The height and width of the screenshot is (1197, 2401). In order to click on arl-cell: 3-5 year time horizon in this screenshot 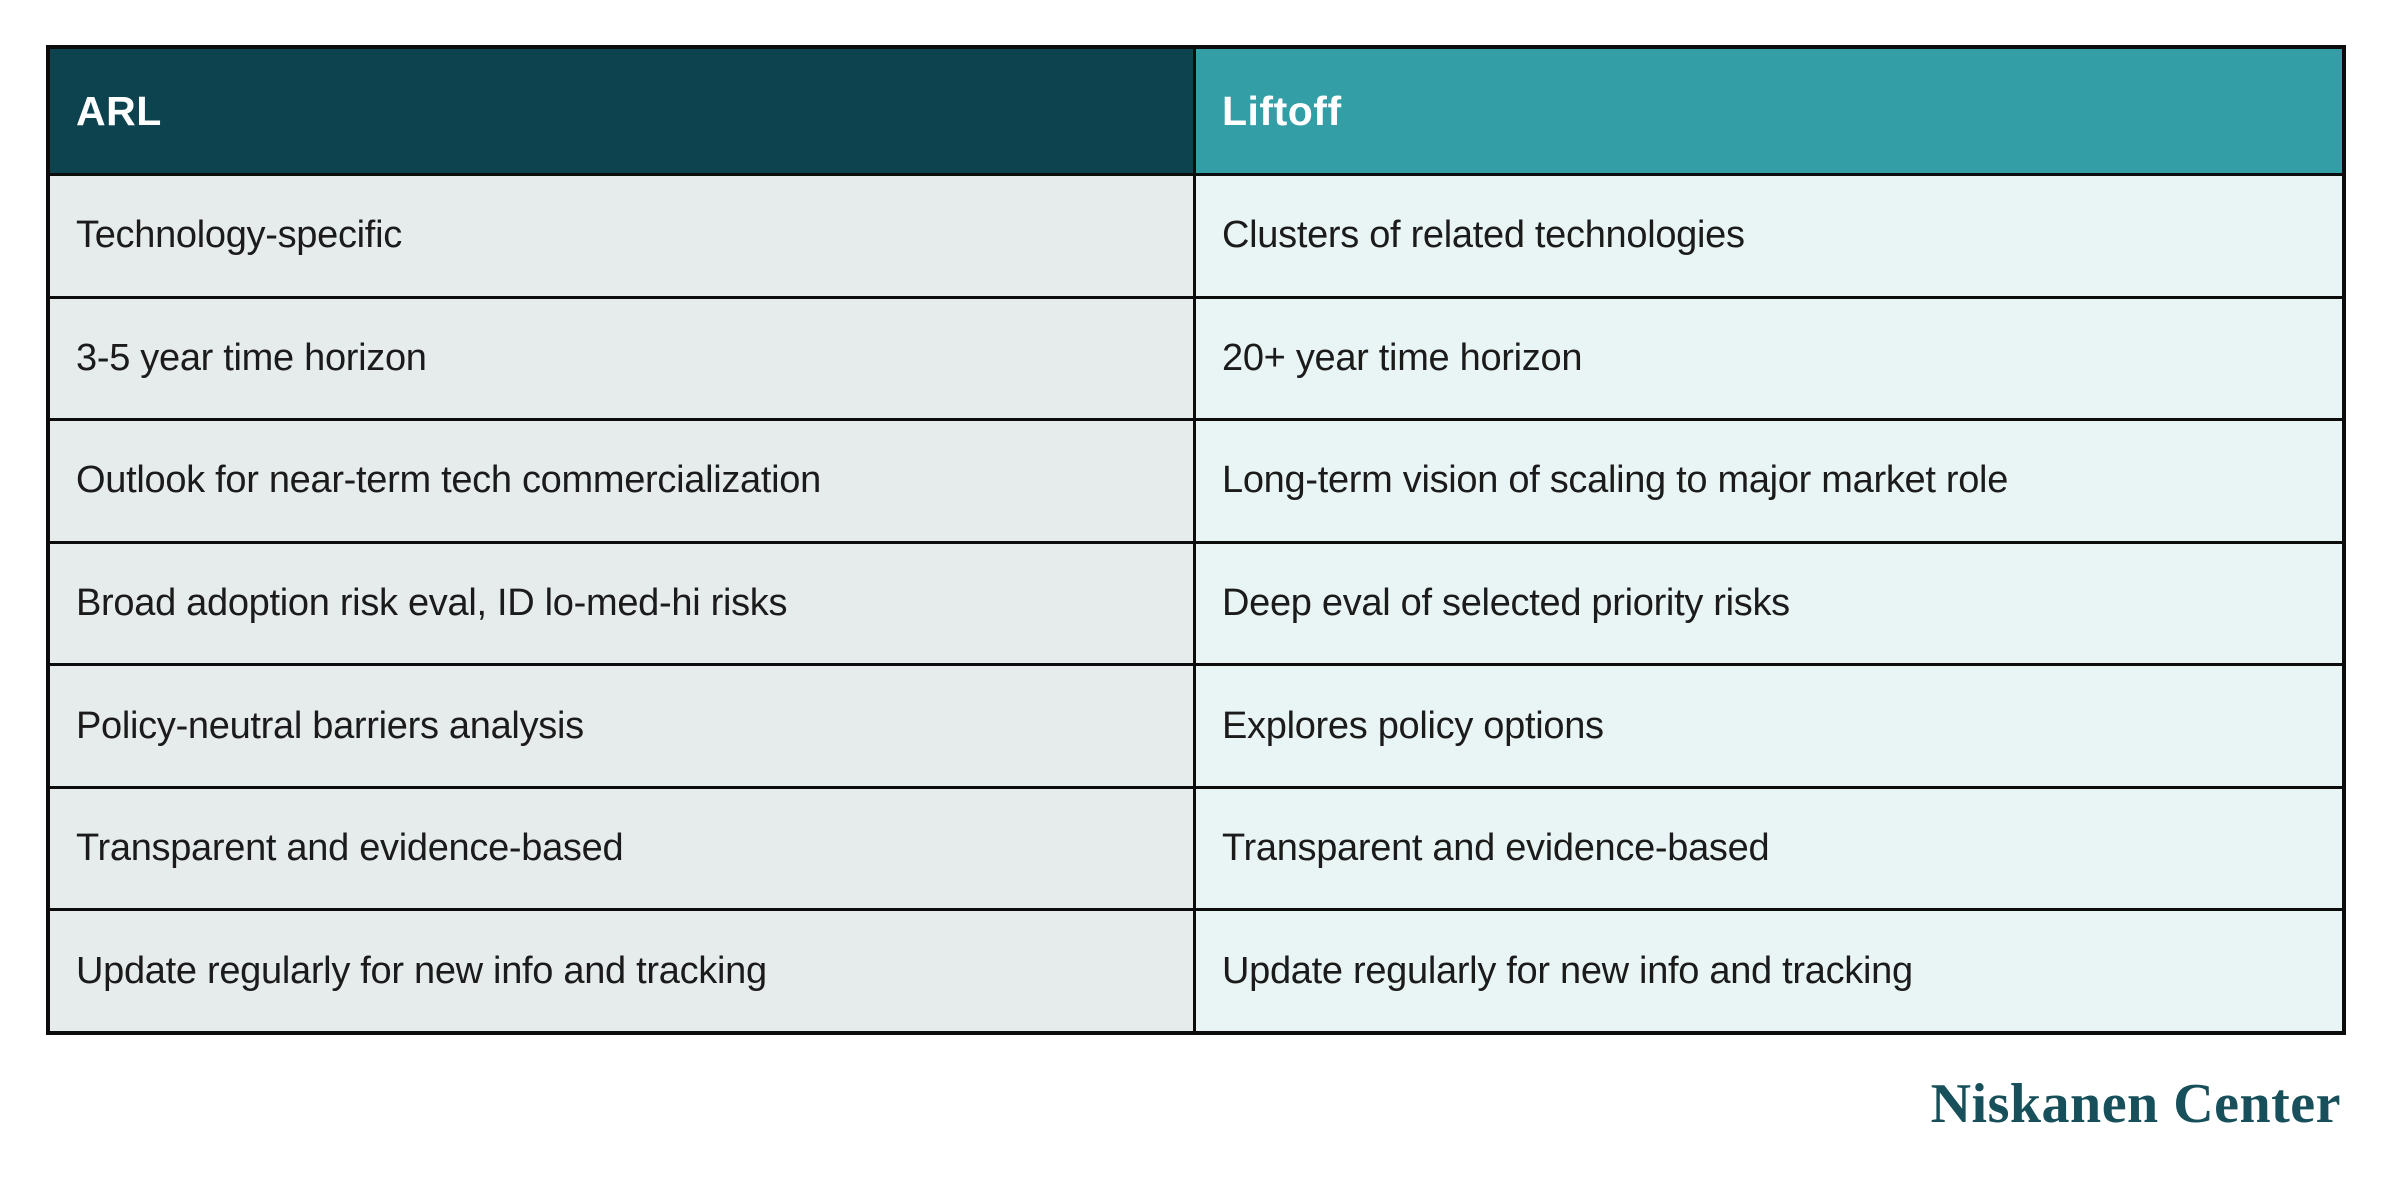, I will do `click(623, 358)`.